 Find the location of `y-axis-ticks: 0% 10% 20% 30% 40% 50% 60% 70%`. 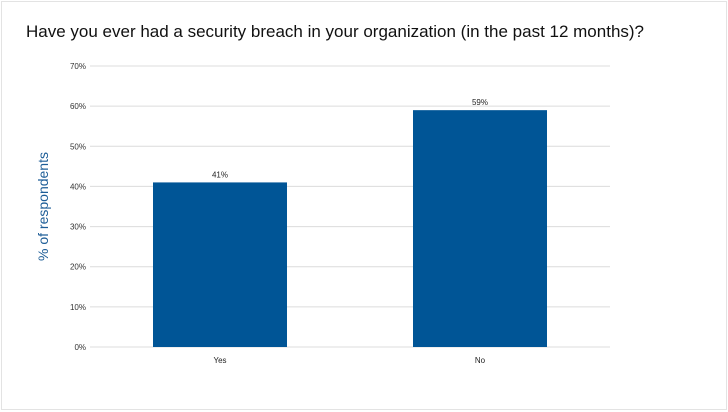

y-axis-ticks: 0% 10% 20% 30% 40% 50% 60% 70% is located at coordinates (78, 207).